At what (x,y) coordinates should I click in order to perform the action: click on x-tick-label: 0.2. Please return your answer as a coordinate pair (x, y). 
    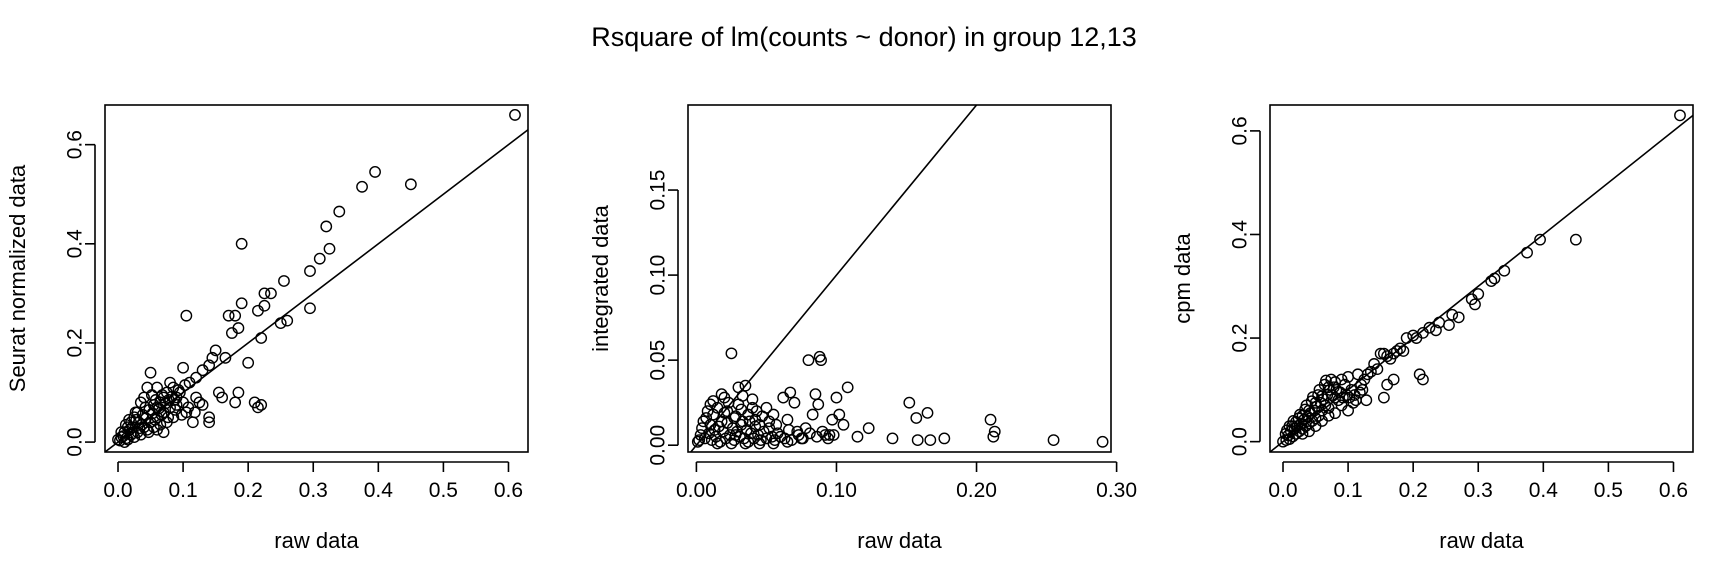
    Looking at the image, I should click on (248, 490).